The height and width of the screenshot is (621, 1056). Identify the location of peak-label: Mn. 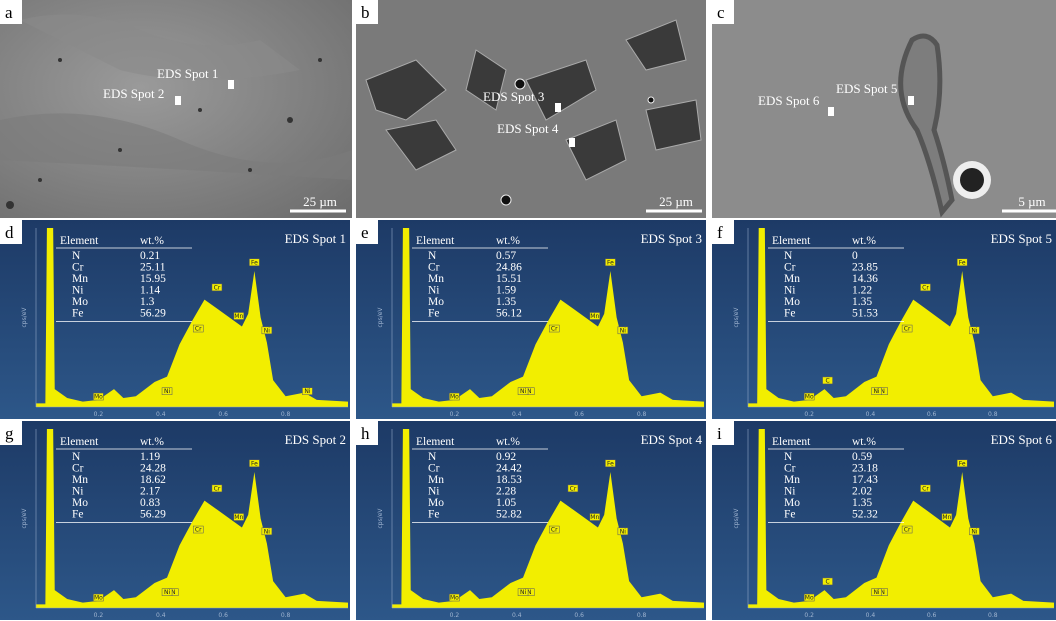
(594, 316).